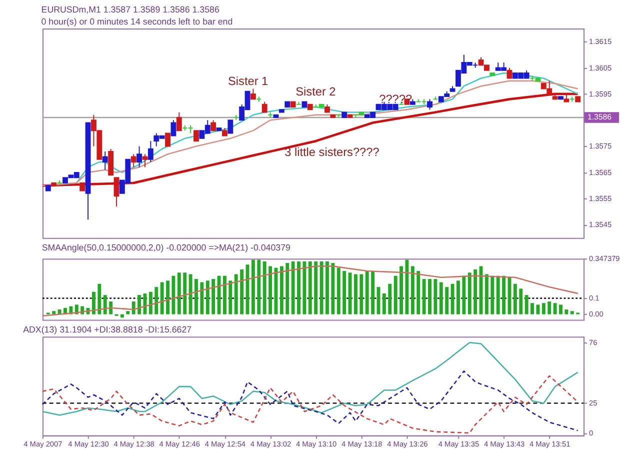  Describe the element at coordinates (107, 329) in the screenshot. I see `chart-title: ADX(13) 31.1904 +DI:38.8818 -DI:15.6627` at that location.